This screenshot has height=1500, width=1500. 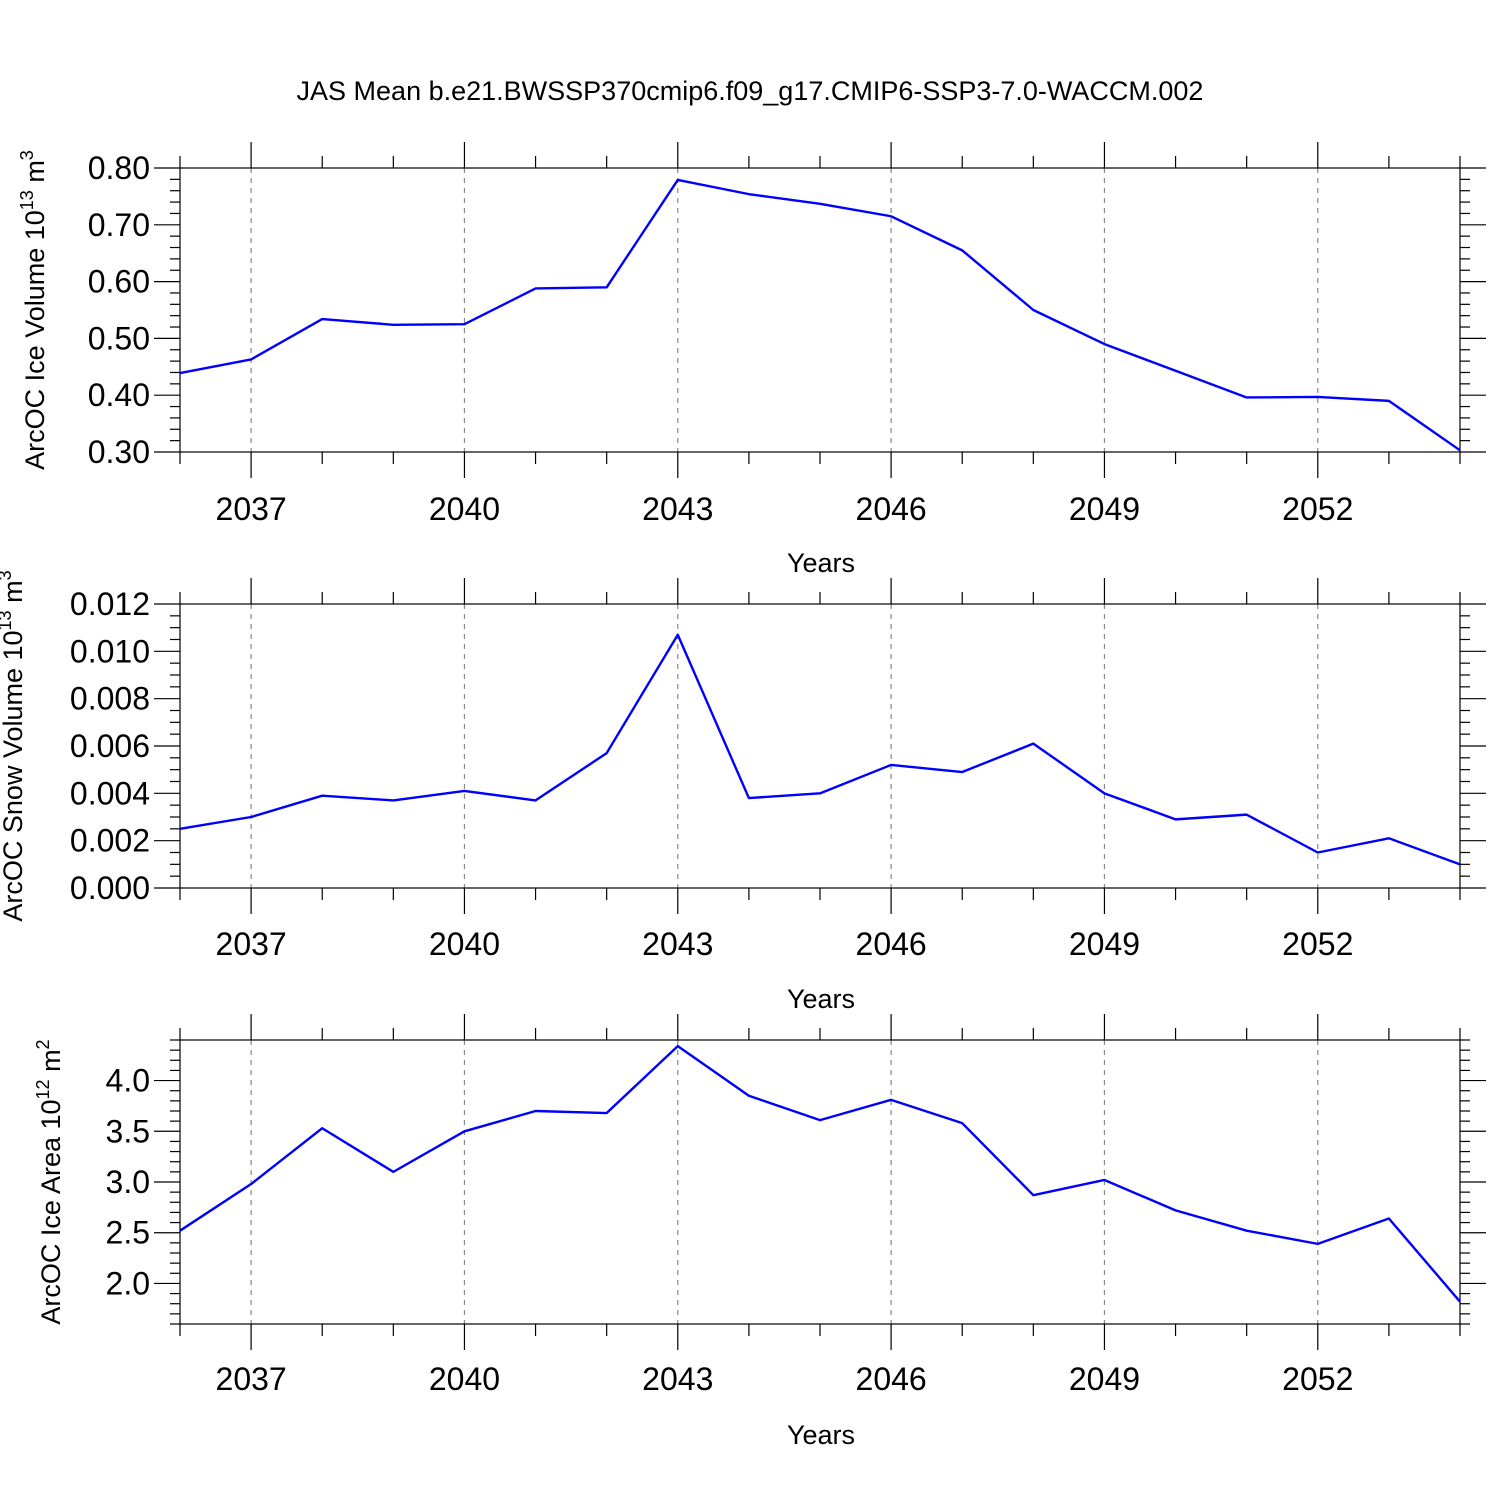 What do you see at coordinates (119, 452) in the screenshot?
I see `y-tick-label: 0.30` at bounding box center [119, 452].